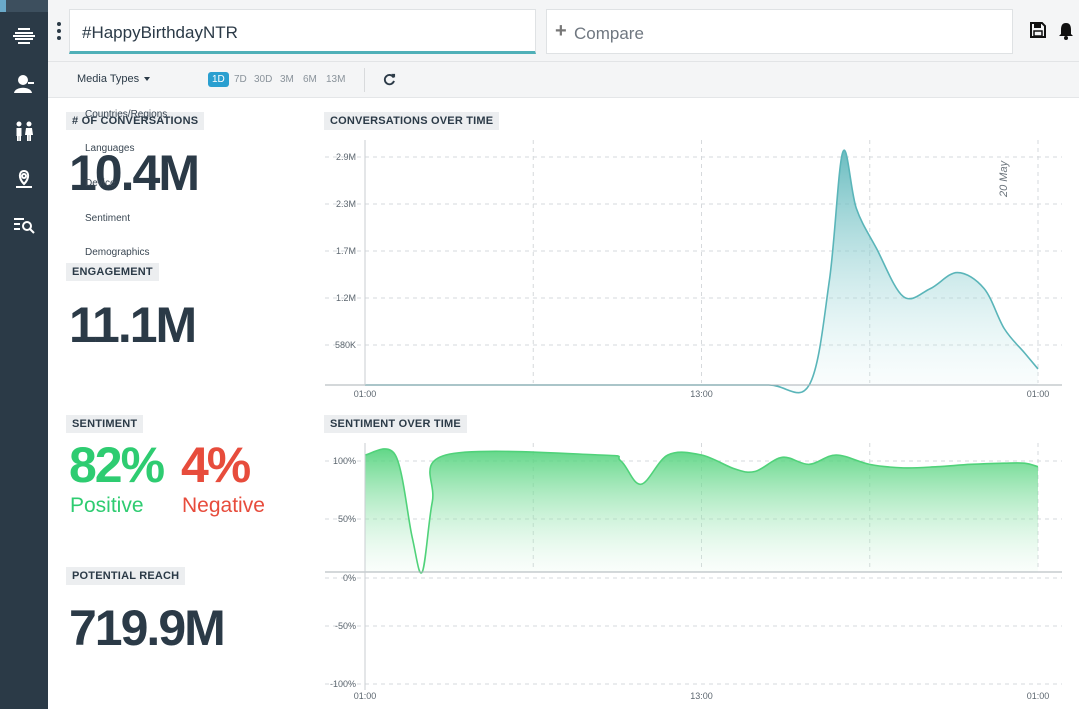  Describe the element at coordinates (117, 465) in the screenshot. I see `positive-percent: 82%` at that location.